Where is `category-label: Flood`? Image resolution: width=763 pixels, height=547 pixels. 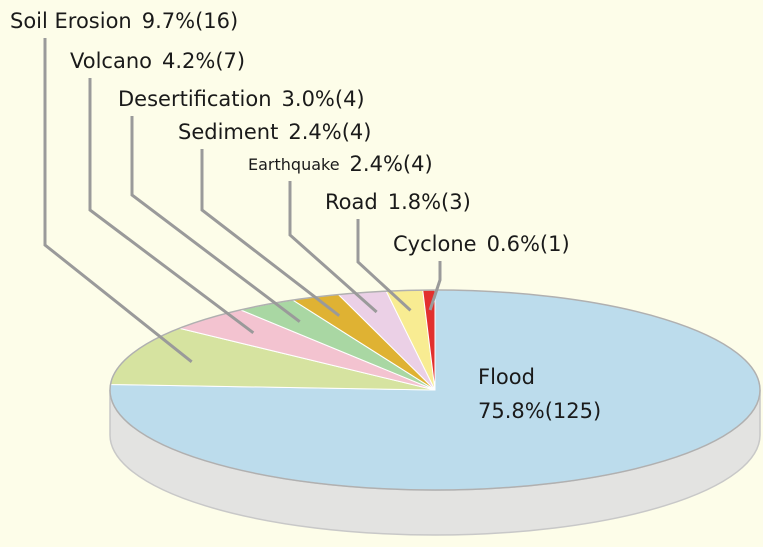 category-label: Flood is located at coordinates (506, 377).